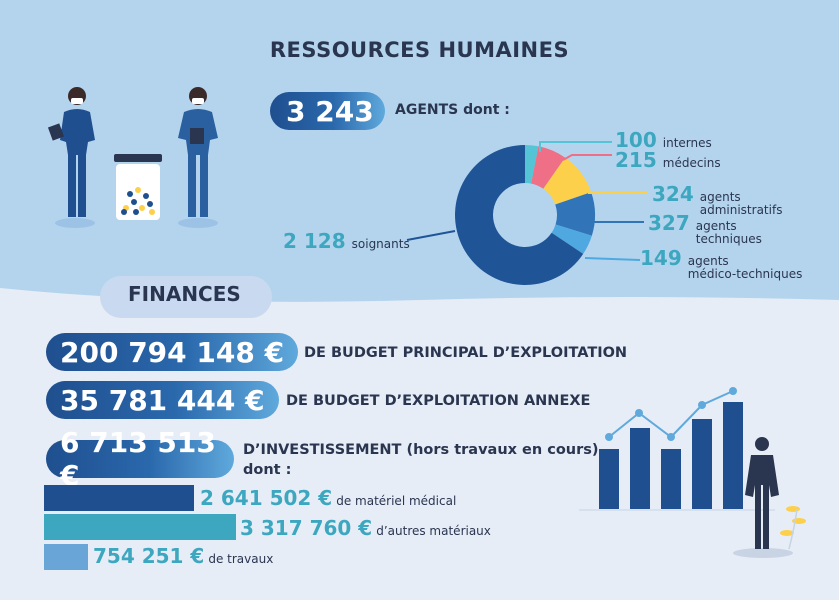 The image size is (839, 600). I want to click on breakdown-medical-label: de matériel médical, so click(396, 501).